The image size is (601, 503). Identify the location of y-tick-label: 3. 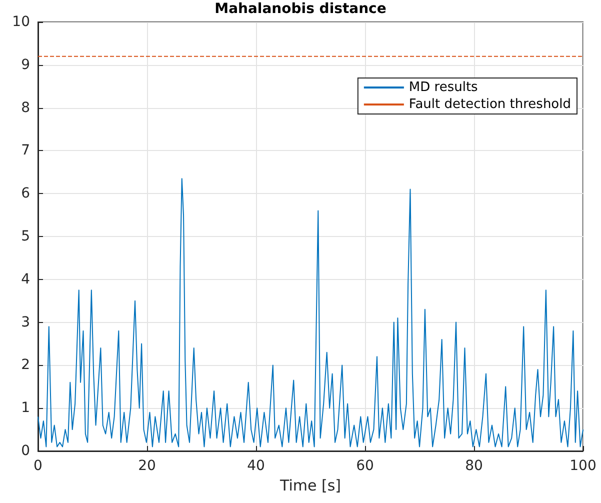
(25, 322).